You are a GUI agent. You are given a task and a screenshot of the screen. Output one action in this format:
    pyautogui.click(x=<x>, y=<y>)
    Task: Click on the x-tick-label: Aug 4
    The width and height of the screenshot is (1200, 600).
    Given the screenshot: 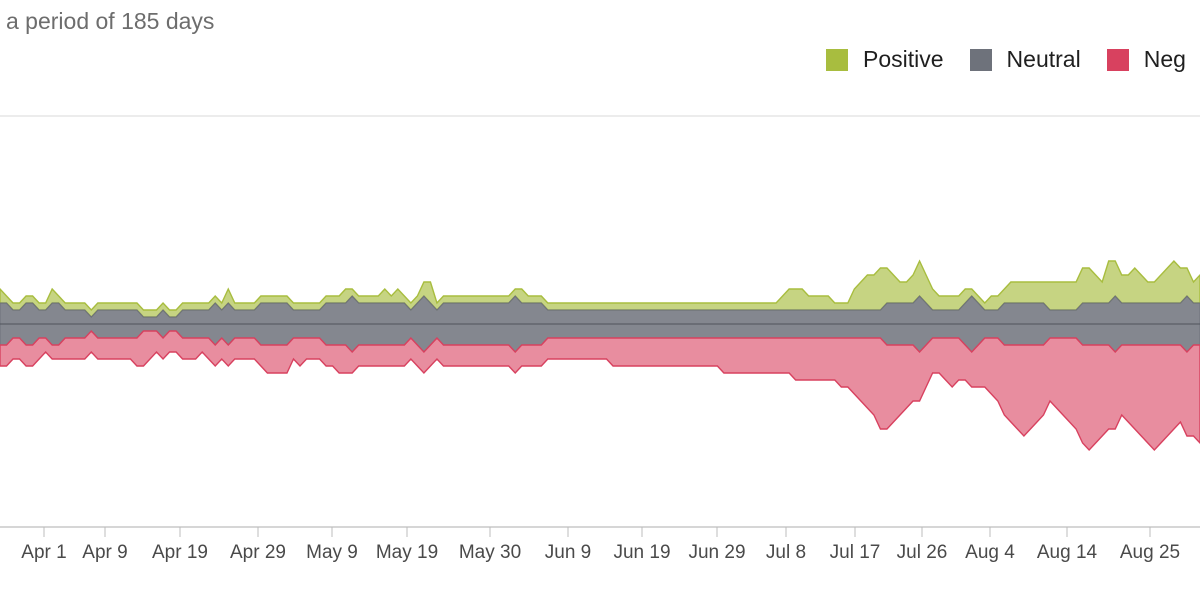 What is the action you would take?
    pyautogui.click(x=990, y=552)
    